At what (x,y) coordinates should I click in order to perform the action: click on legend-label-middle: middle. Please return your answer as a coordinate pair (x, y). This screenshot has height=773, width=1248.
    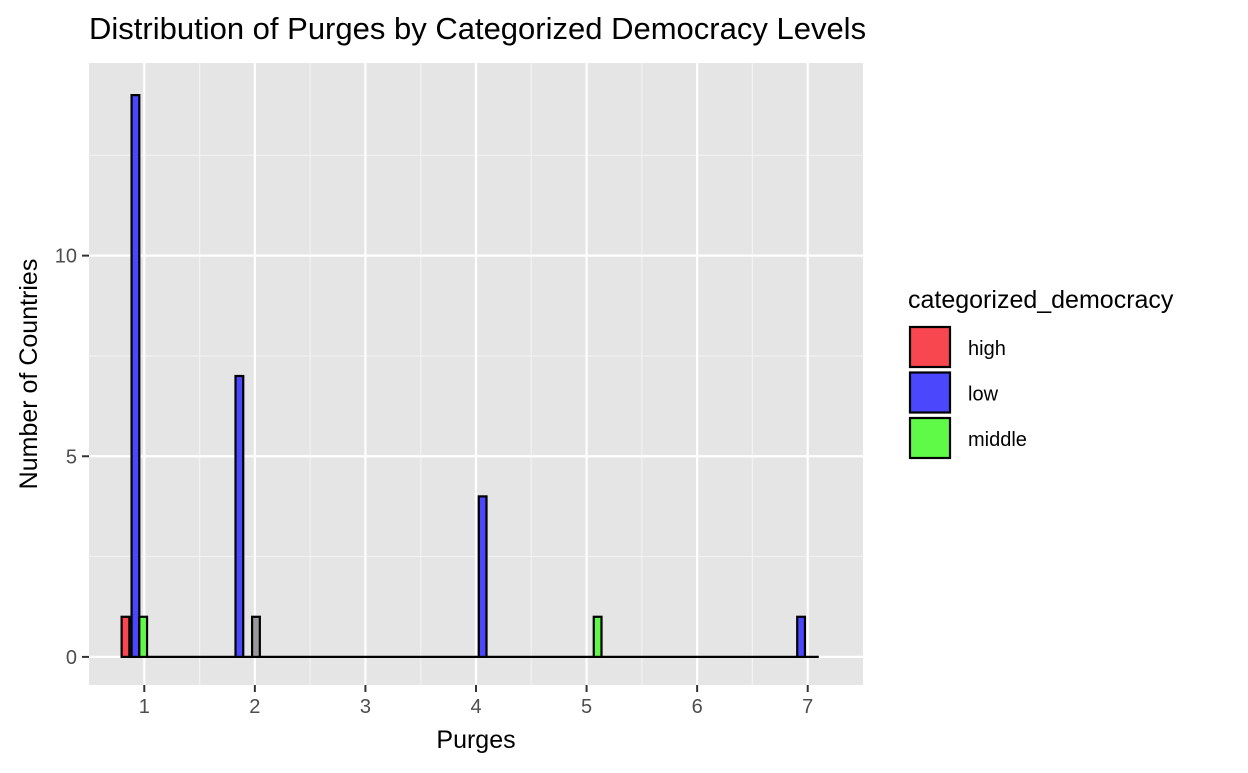
    Looking at the image, I should click on (997, 440).